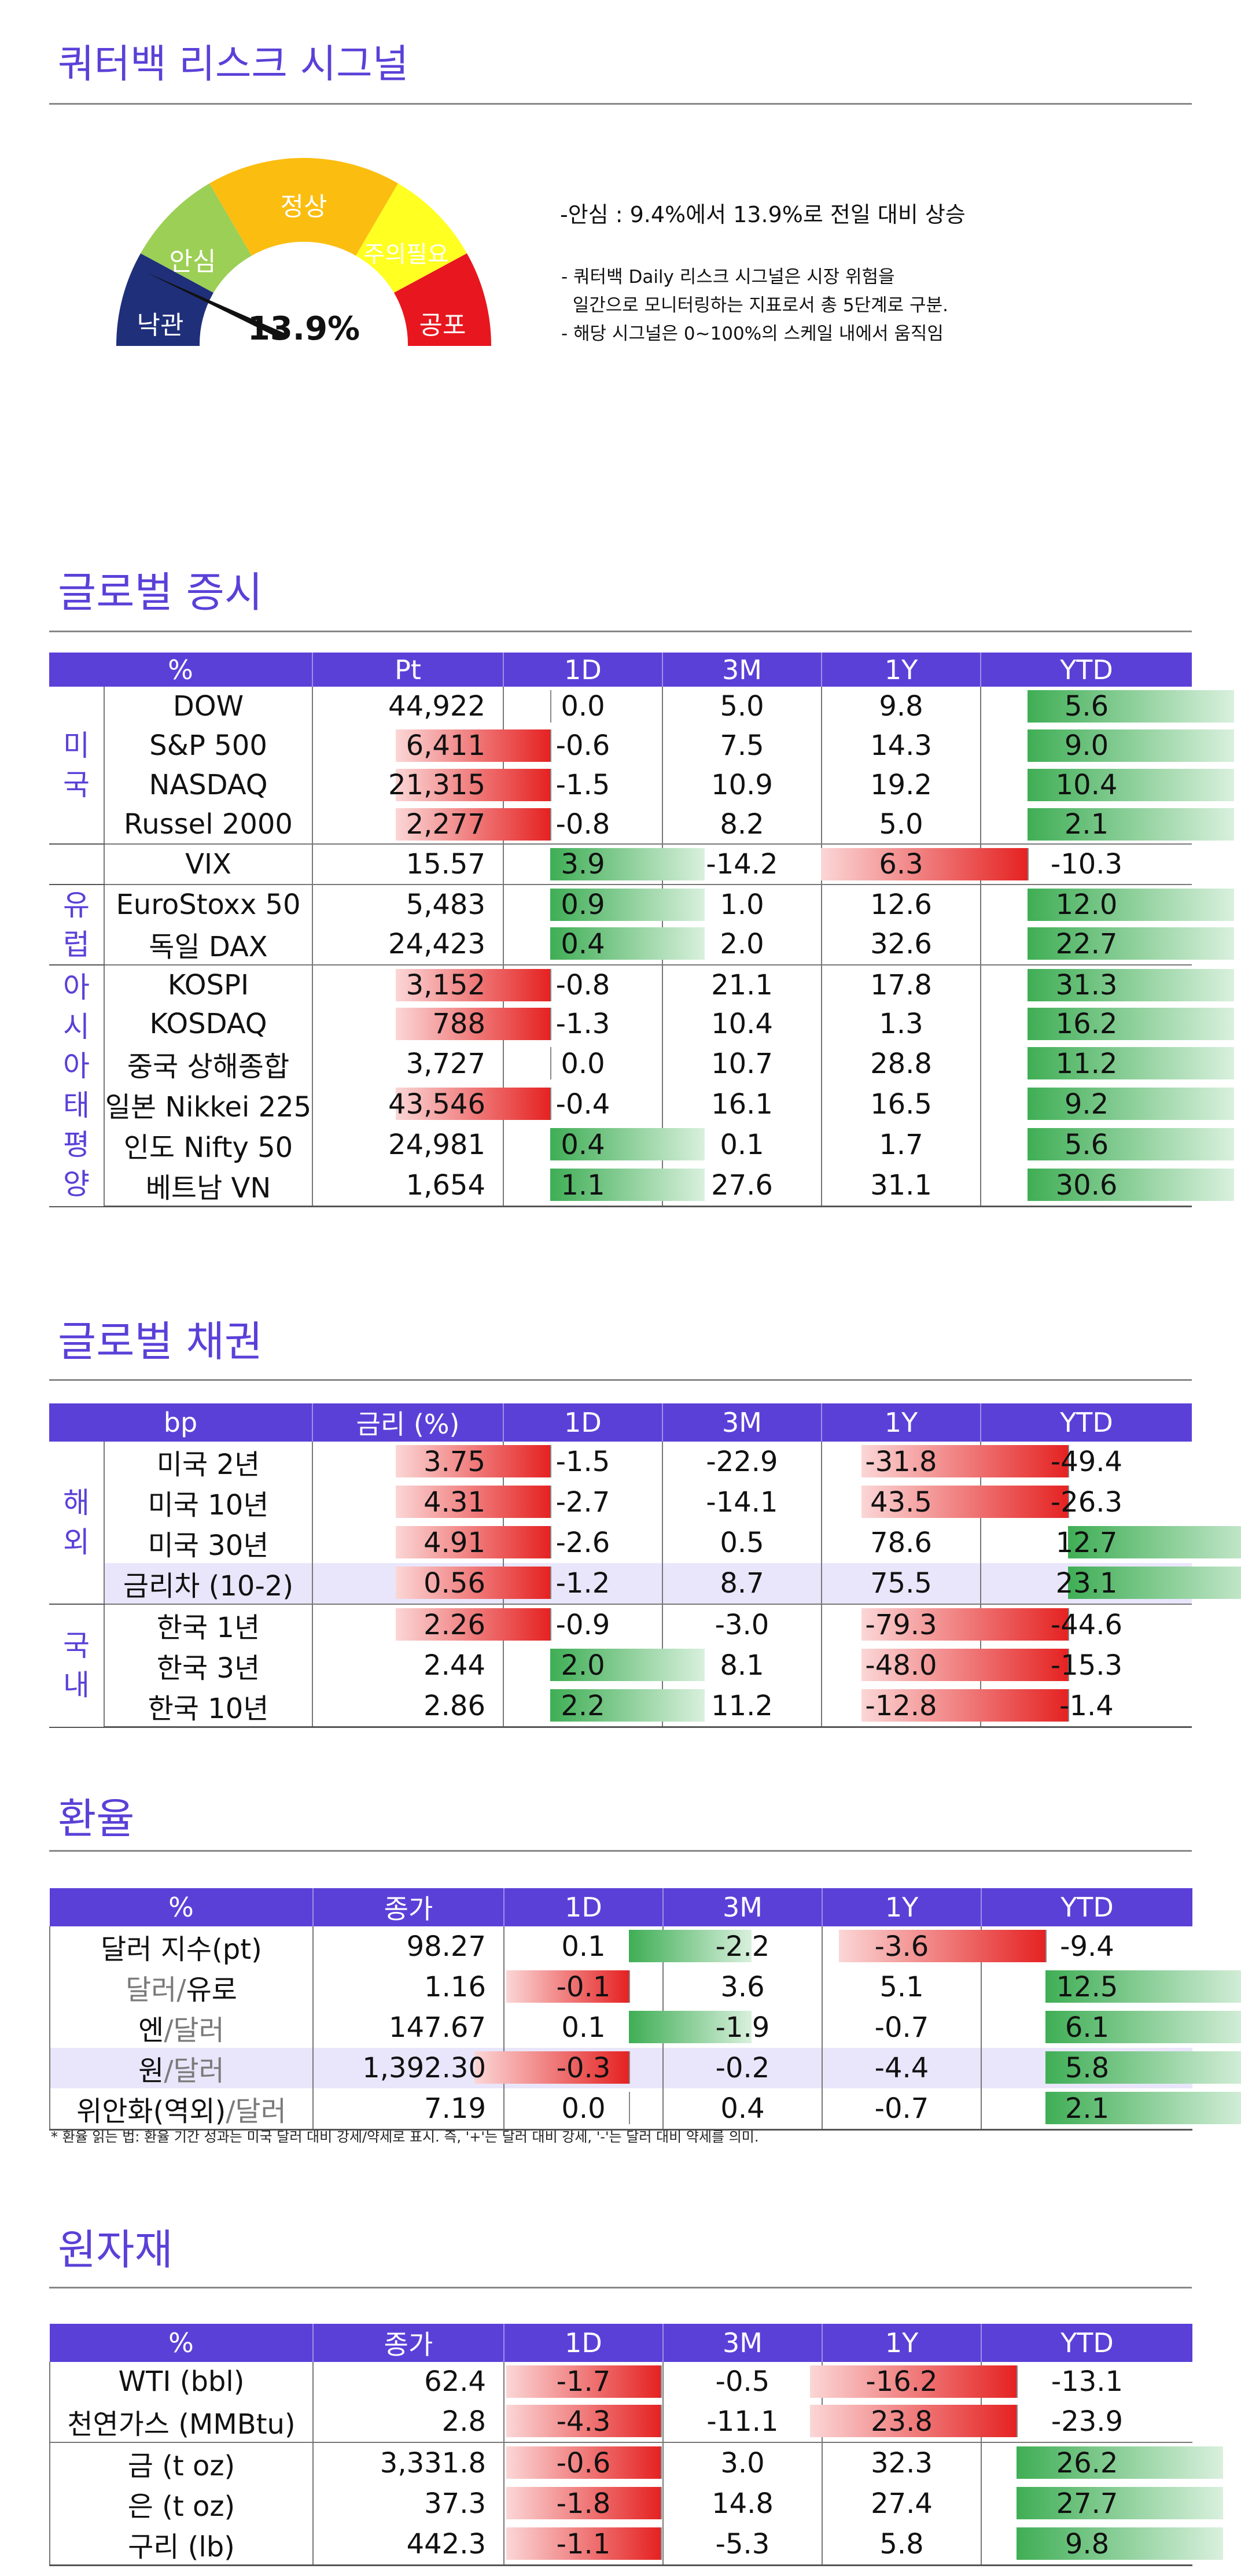 This screenshot has width=1241, height=2576. I want to click on cell-value: 43,546, so click(436, 1104).